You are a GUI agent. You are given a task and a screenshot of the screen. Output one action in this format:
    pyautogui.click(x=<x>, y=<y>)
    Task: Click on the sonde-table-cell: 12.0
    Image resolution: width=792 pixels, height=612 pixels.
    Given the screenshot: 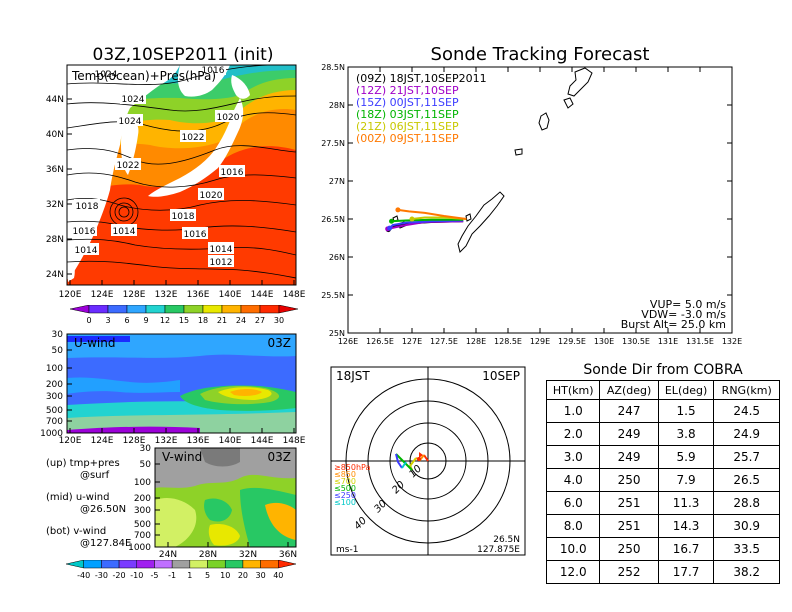 What is the action you would take?
    pyautogui.click(x=573, y=572)
    